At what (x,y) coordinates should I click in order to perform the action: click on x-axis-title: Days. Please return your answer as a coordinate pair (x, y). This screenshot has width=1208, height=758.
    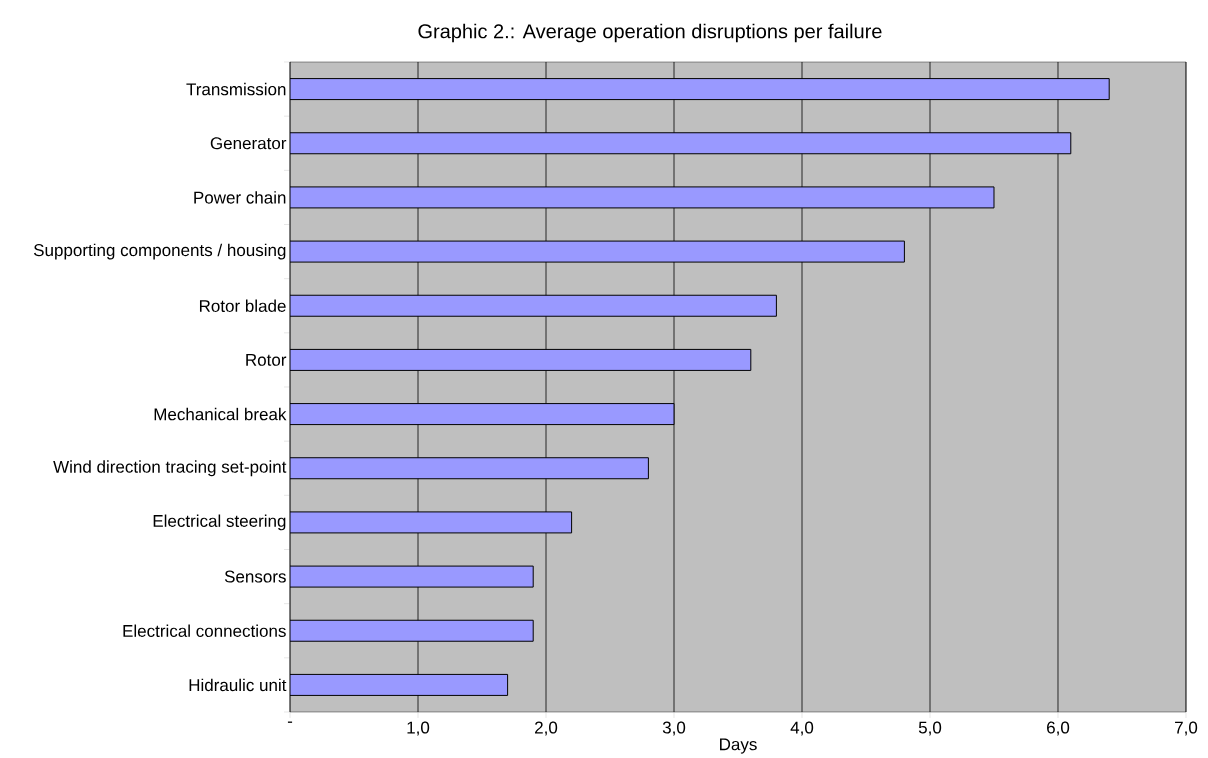
    Looking at the image, I should click on (738, 746).